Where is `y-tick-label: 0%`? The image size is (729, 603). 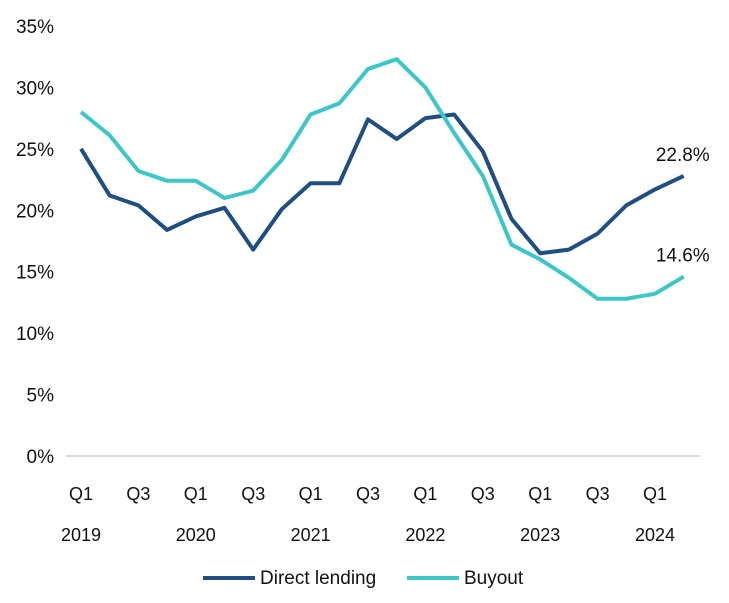 y-tick-label: 0% is located at coordinates (41, 457).